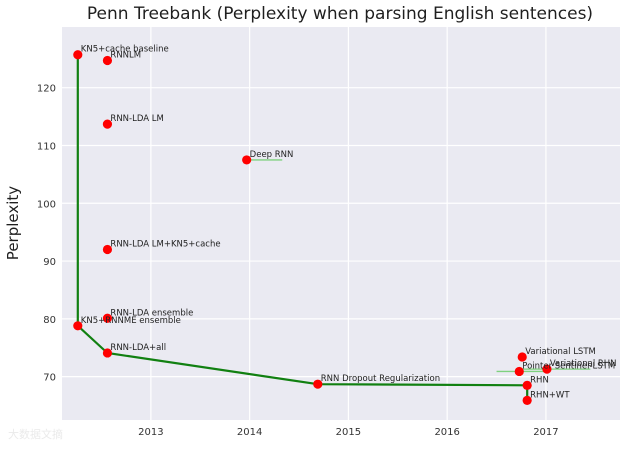 The width and height of the screenshot is (640, 449). What do you see at coordinates (446, 432) in the screenshot?
I see `x-tick-label: 2016` at bounding box center [446, 432].